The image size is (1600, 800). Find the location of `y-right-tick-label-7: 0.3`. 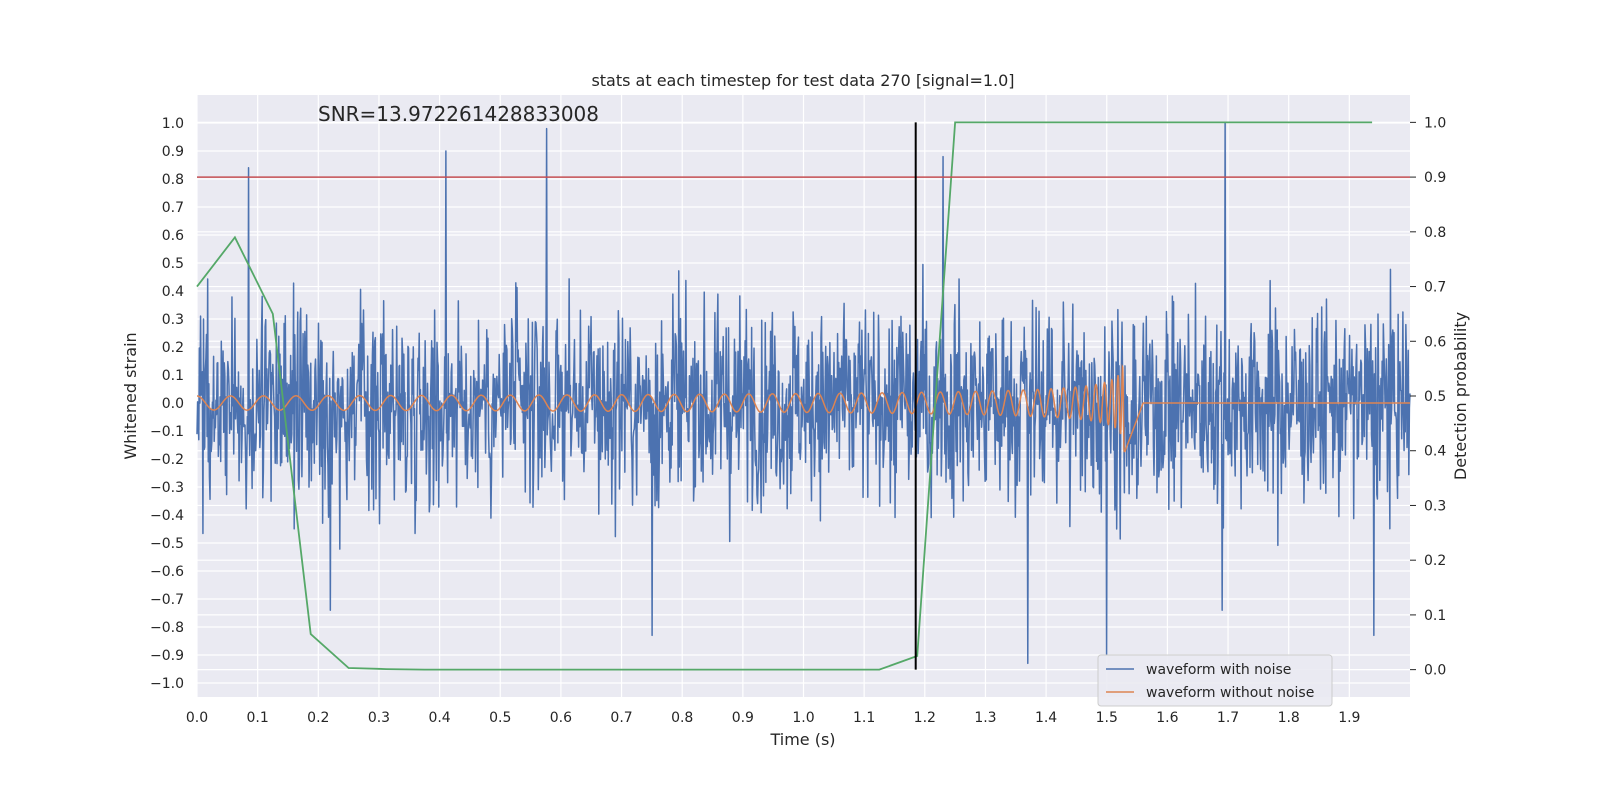

y-right-tick-label-7: 0.3 is located at coordinates (1435, 506).